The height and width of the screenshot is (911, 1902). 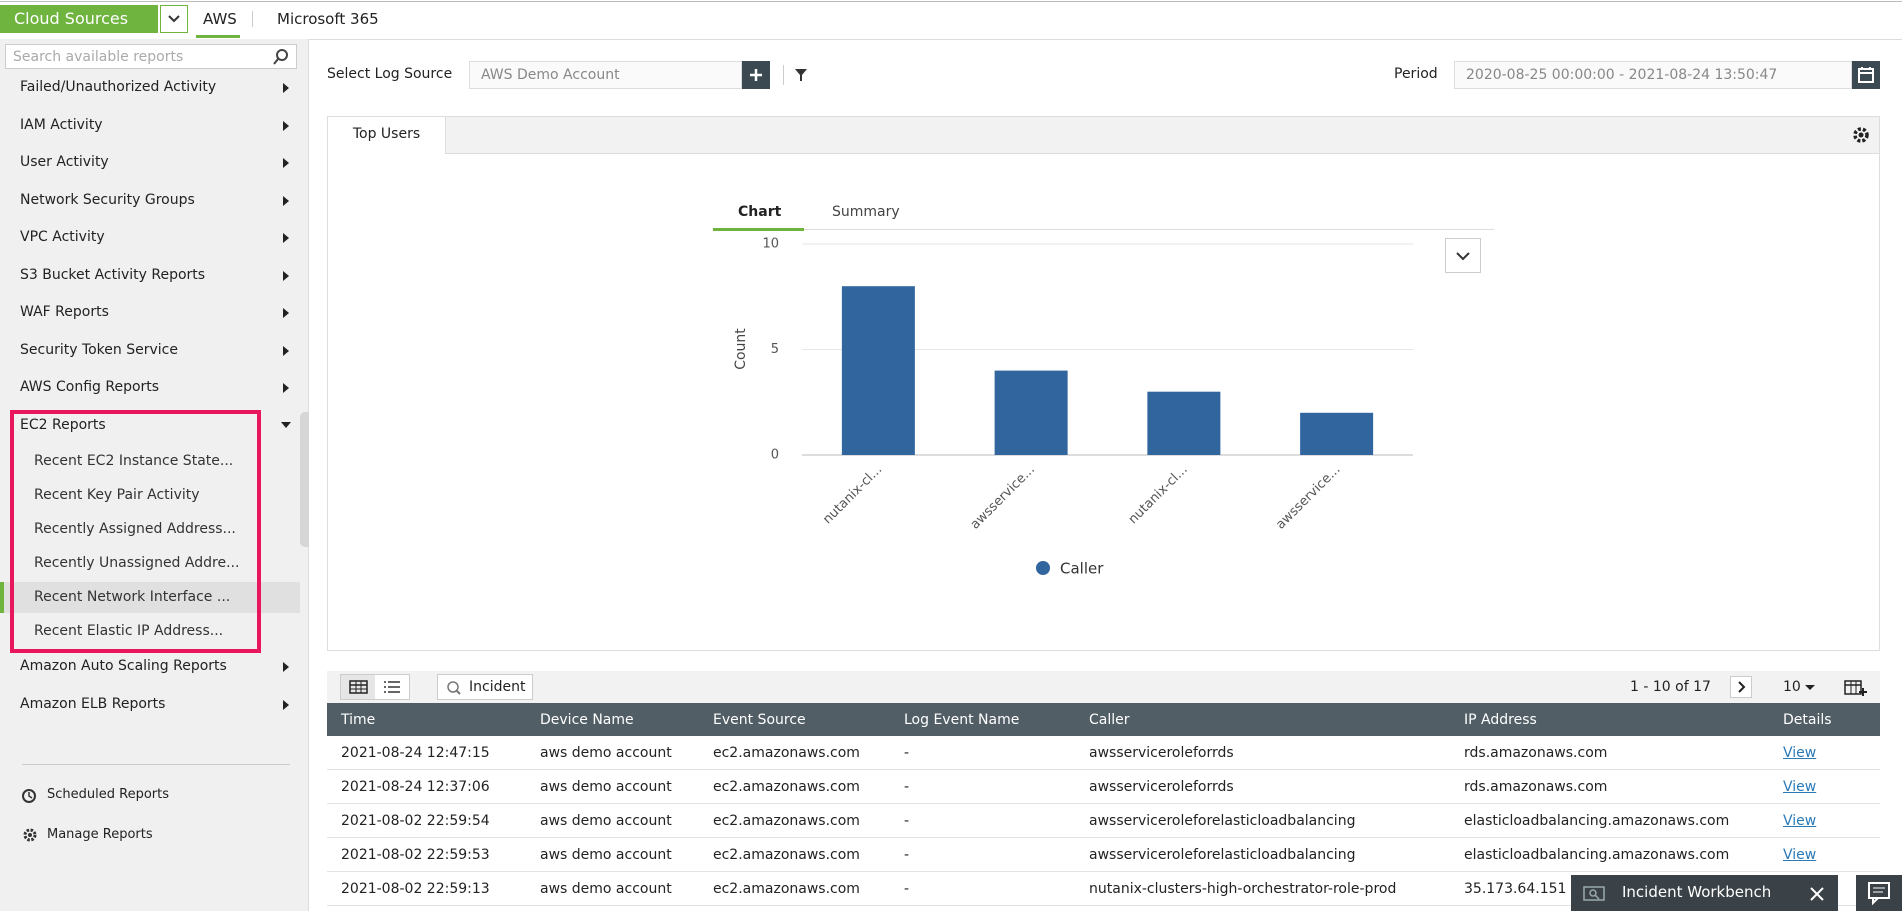 I want to click on settings-icon, so click(x=1861, y=135).